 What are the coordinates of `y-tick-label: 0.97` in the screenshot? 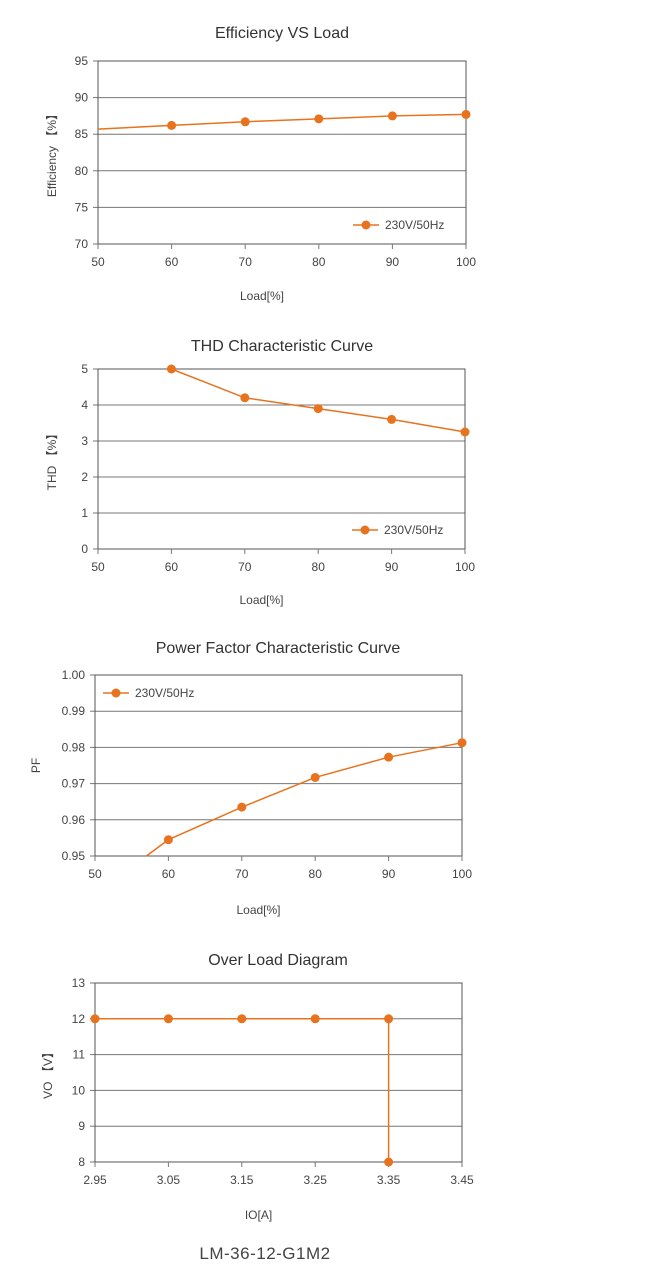 It's located at (74, 784).